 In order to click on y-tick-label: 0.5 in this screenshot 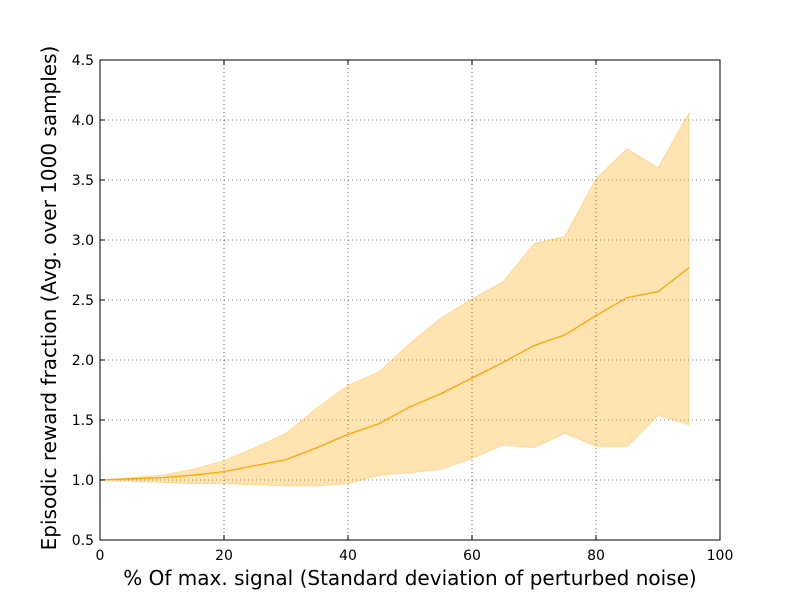, I will do `click(83, 541)`.